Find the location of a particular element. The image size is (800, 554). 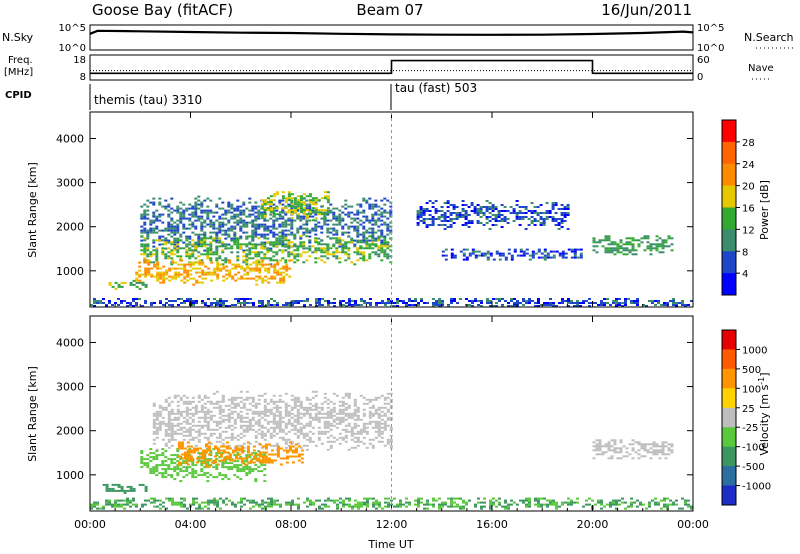

velocity-cb-label-4: -25 is located at coordinates (750, 428).